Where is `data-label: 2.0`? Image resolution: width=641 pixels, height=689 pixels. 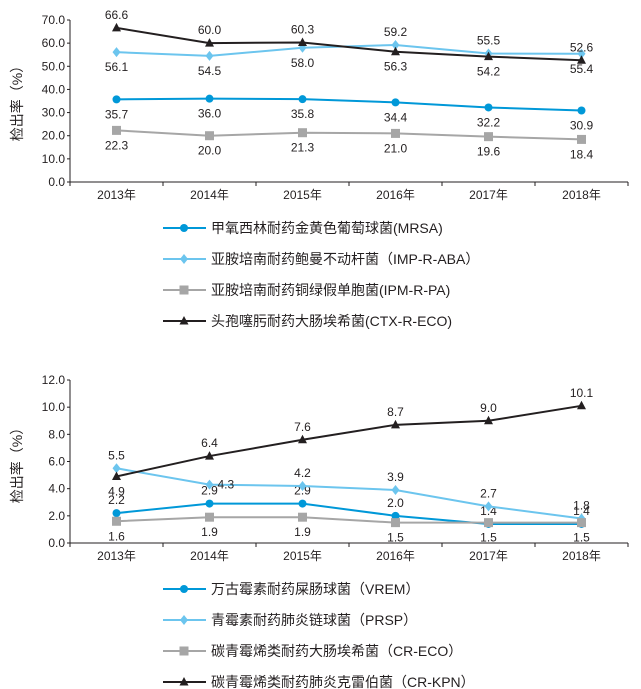
data-label: 2.0 is located at coordinates (395, 503).